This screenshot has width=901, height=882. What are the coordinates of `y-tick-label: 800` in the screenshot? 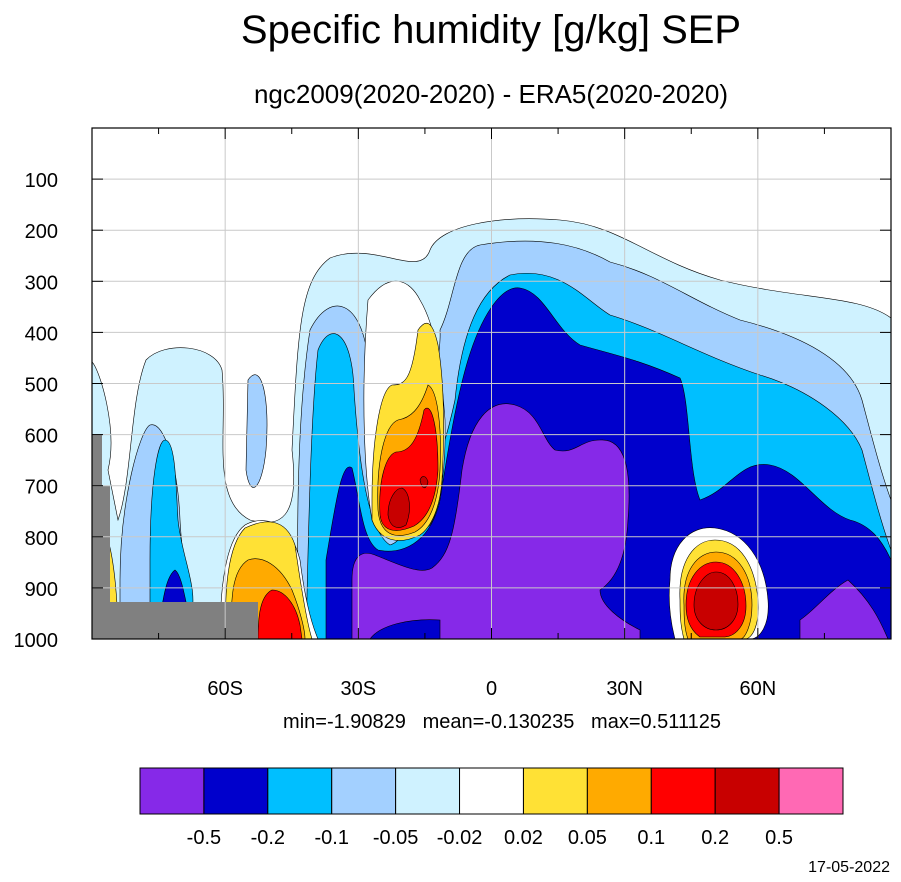 It's located at (41, 539).